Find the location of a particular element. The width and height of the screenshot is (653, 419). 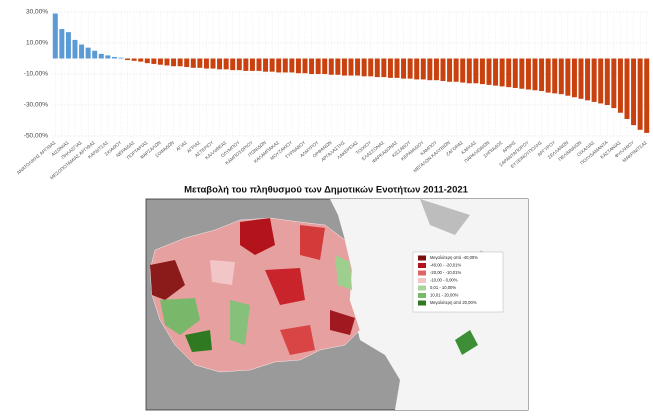

y-tick-label: -10,00% is located at coordinates (36, 74).